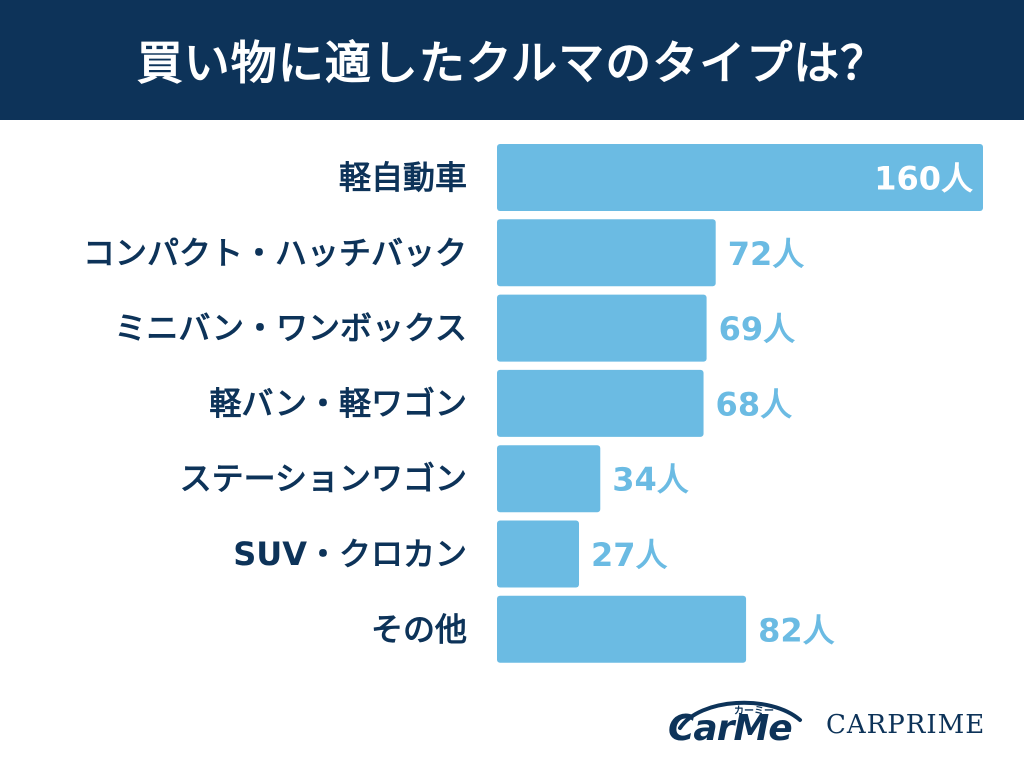 The image size is (1024, 768). What do you see at coordinates (512, 63) in the screenshot?
I see `page-title: 買い物に適したクルマのタイプは？` at bounding box center [512, 63].